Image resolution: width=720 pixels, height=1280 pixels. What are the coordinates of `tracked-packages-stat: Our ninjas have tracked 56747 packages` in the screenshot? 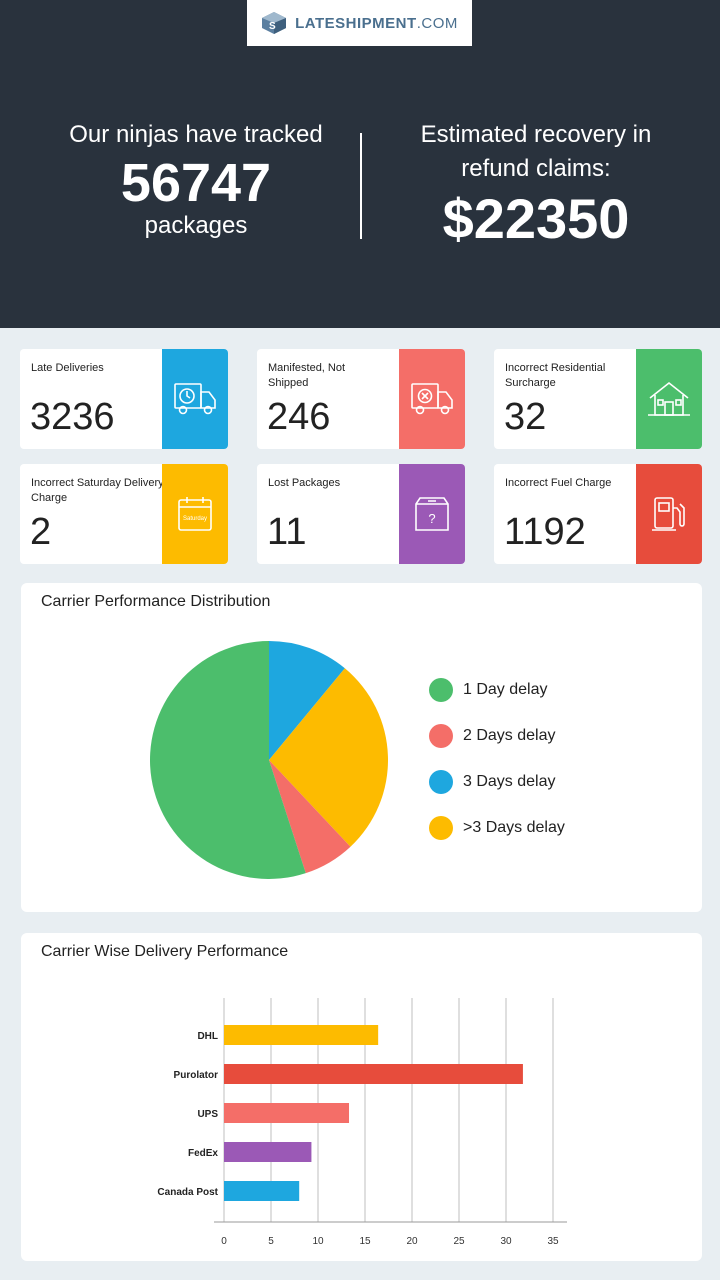 It's located at (196, 179).